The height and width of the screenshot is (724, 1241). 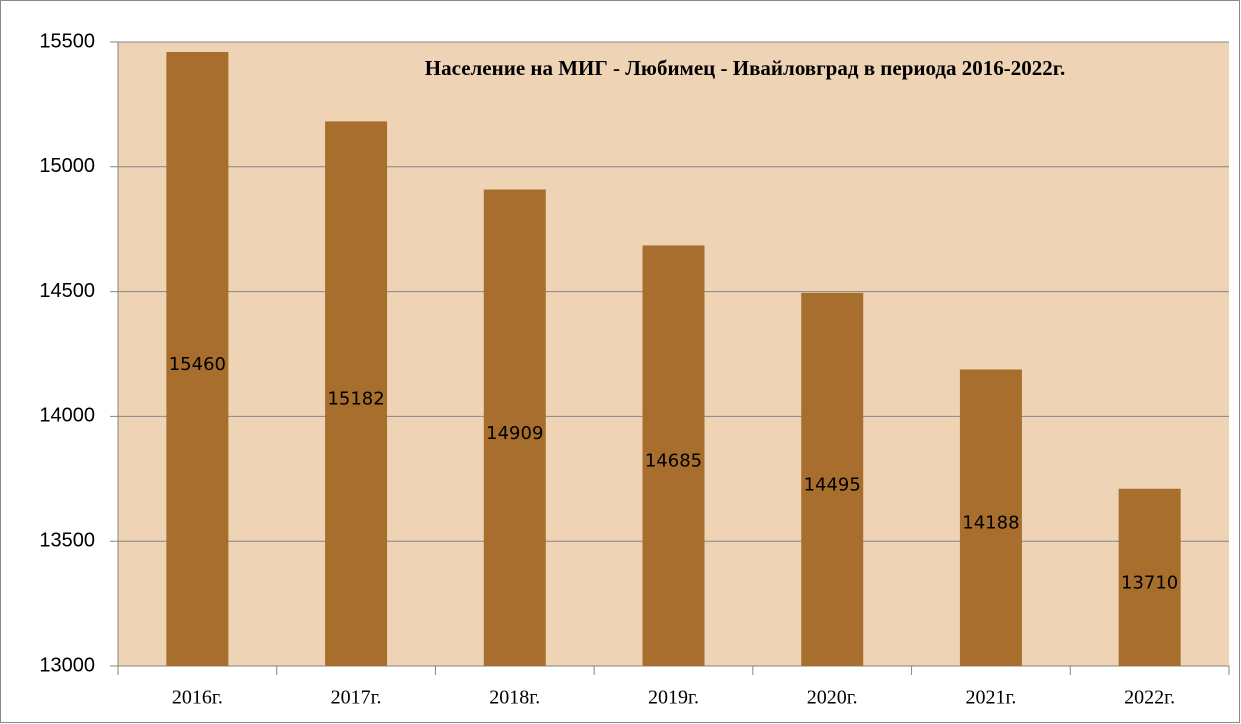 I want to click on data-label: 15182, so click(x=355, y=399).